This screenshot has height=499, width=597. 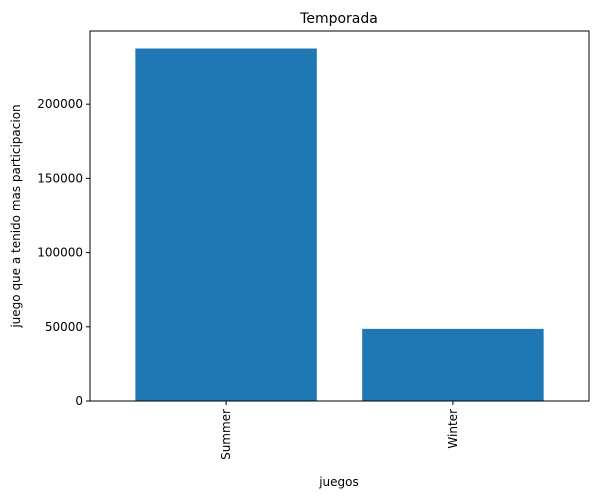 I want to click on x-tick-label-summer: Summer, so click(x=226, y=434).